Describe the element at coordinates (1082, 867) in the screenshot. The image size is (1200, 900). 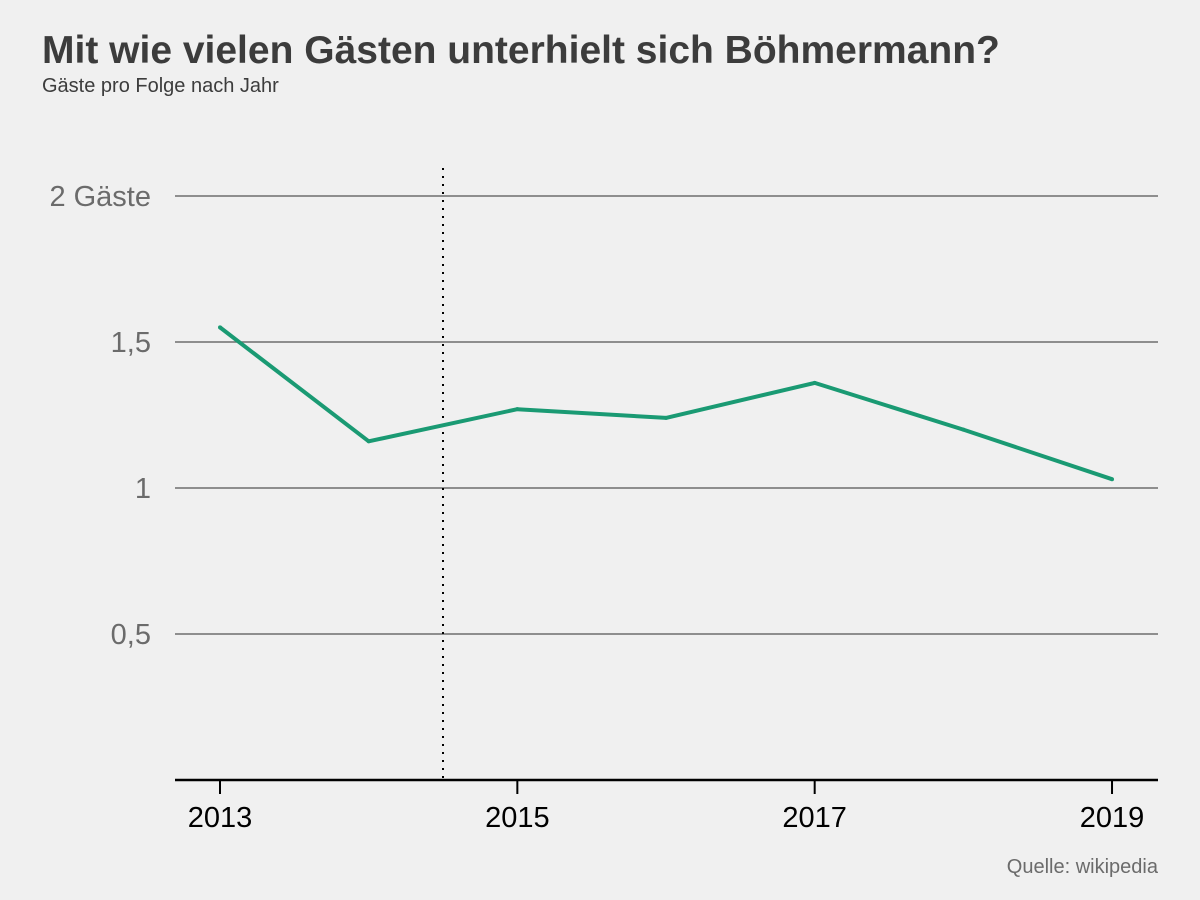
I see `source-note: Quelle: wikipedia` at that location.